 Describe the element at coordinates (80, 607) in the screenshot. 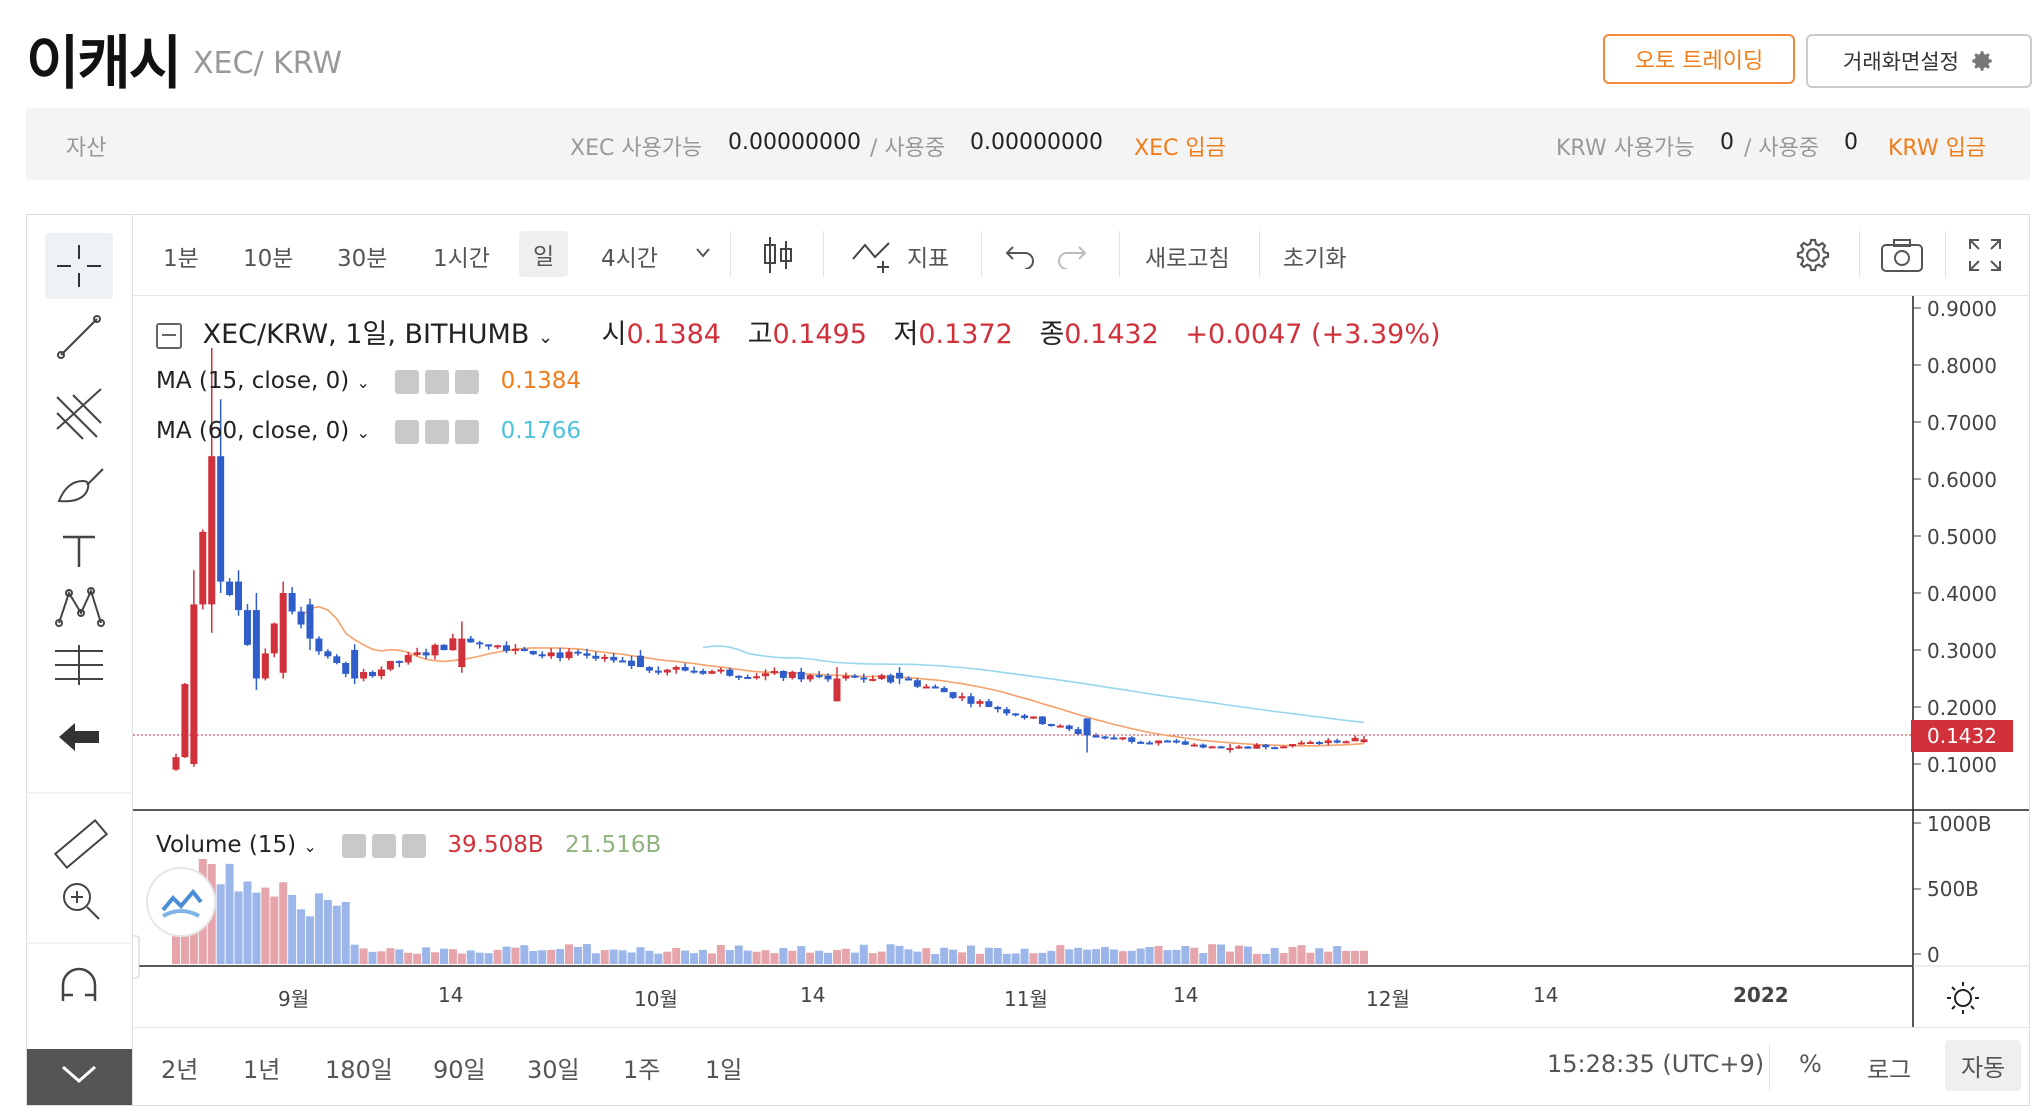

I see `pattern-icon` at that location.